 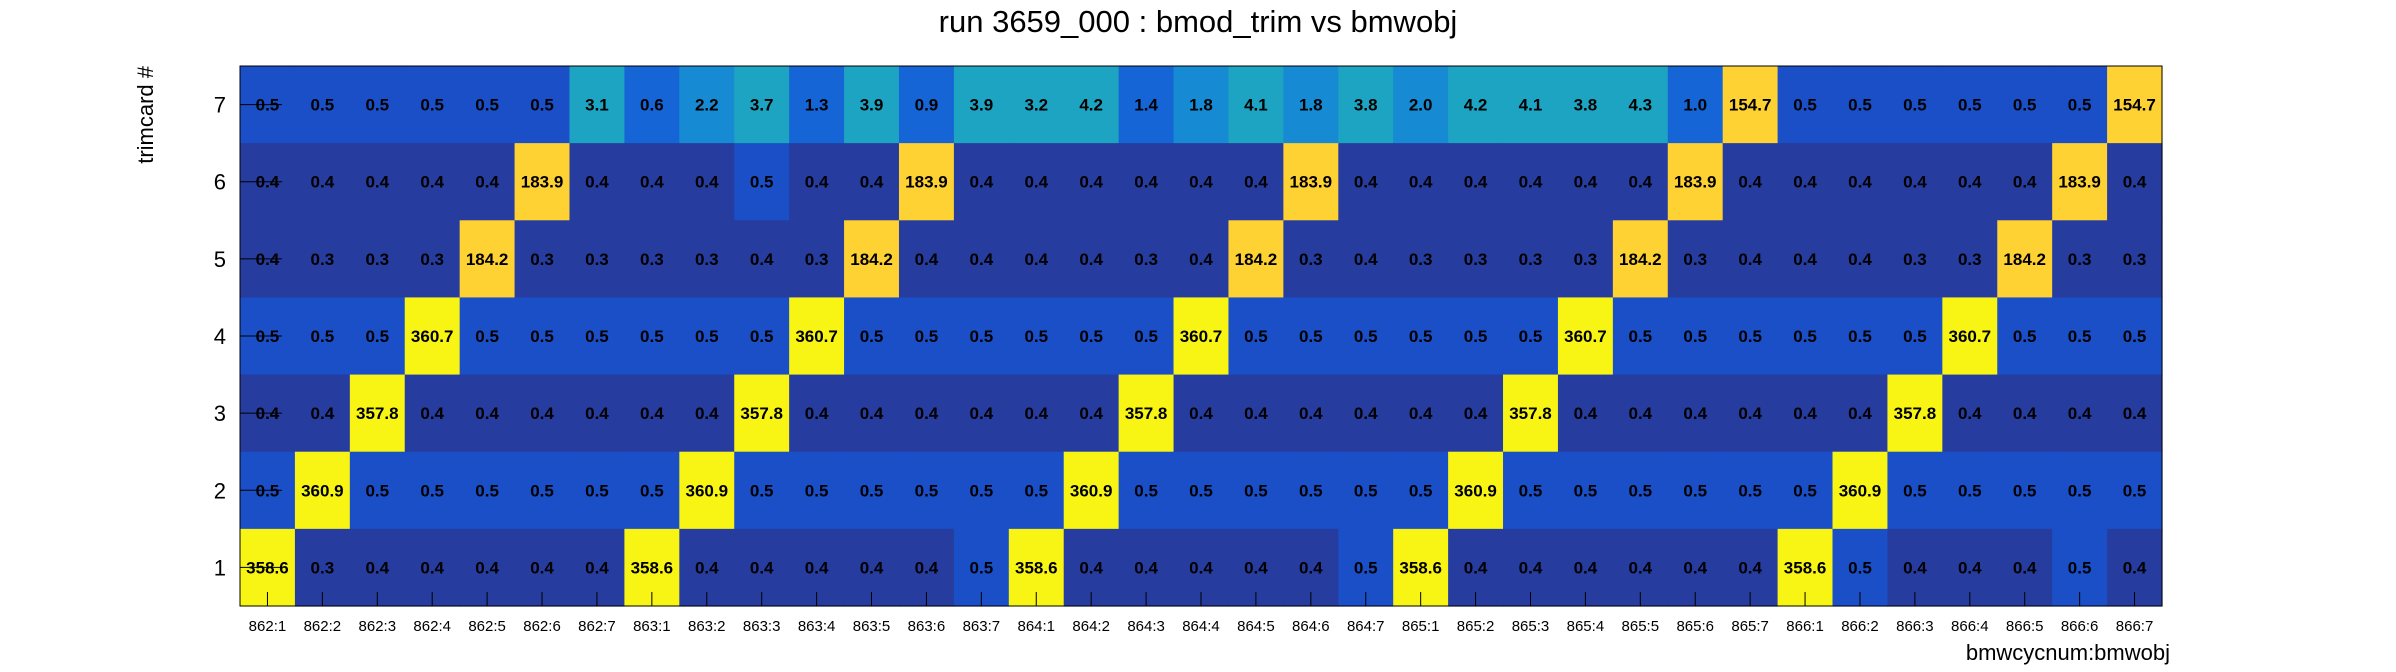 What do you see at coordinates (2135, 626) in the screenshot?
I see `x-tick-label: 866:7` at bounding box center [2135, 626].